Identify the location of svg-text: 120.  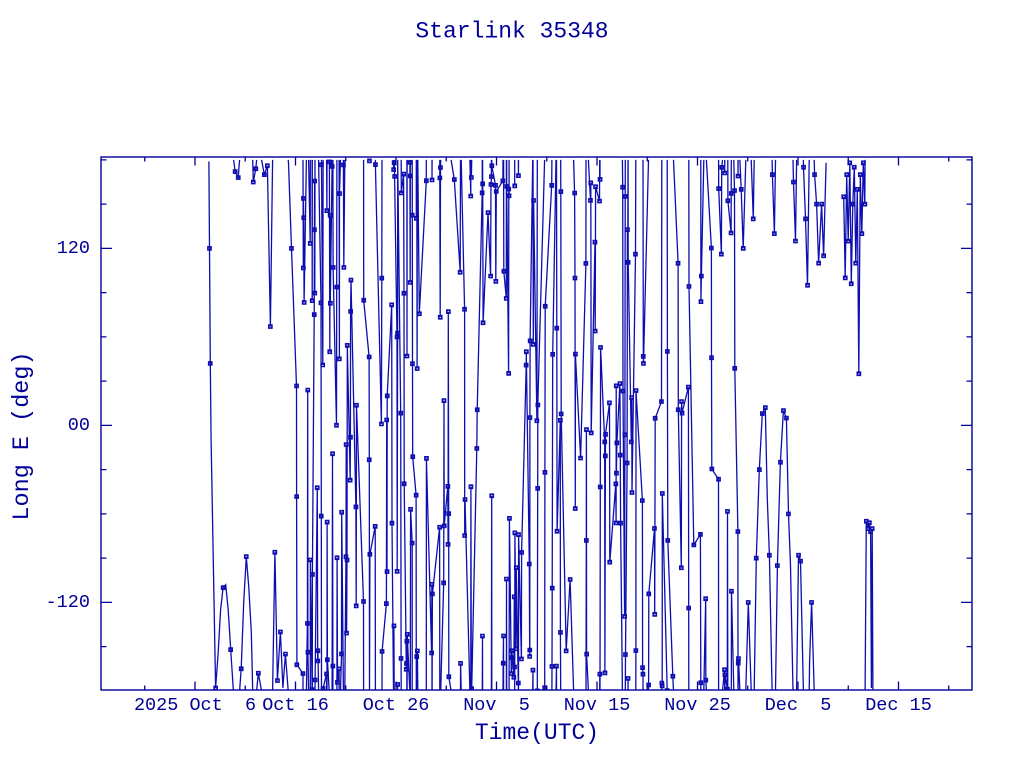
(73, 248).